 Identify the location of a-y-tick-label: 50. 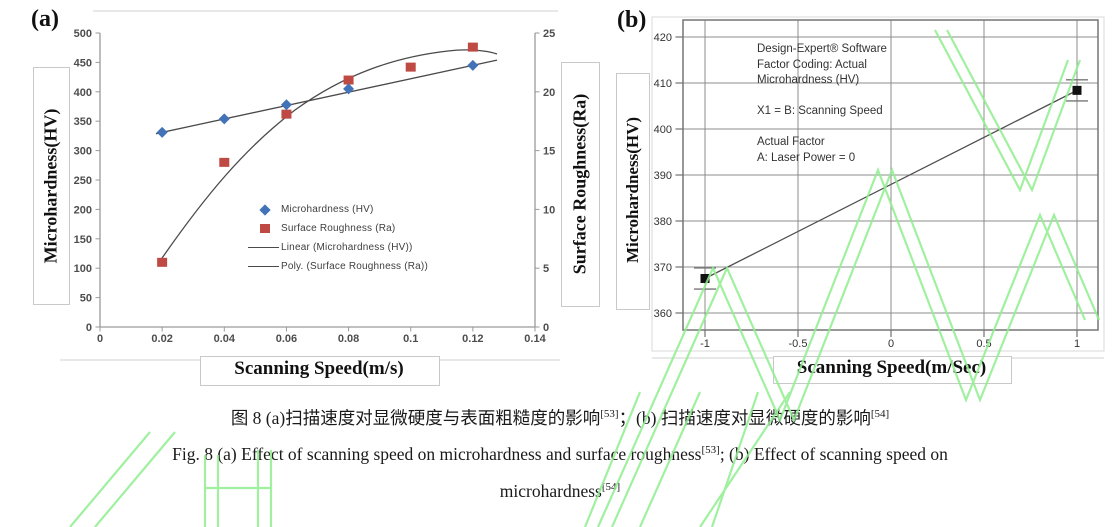
(86, 299).